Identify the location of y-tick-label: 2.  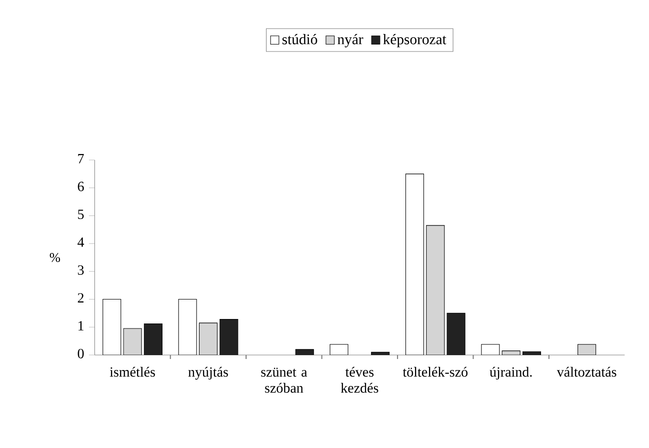
(81, 297).